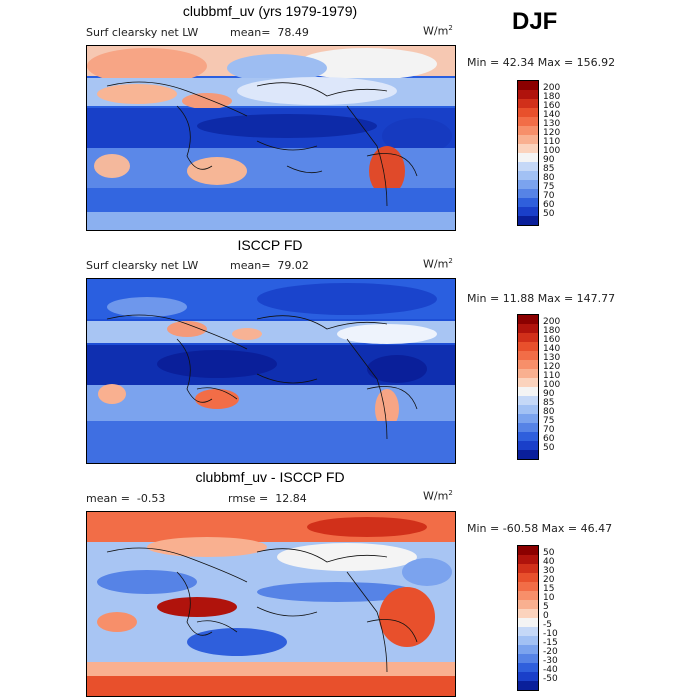 This screenshot has height=700, width=700. What do you see at coordinates (550, 643) in the screenshot?
I see `colorbar-tick-label: -15` at bounding box center [550, 643].